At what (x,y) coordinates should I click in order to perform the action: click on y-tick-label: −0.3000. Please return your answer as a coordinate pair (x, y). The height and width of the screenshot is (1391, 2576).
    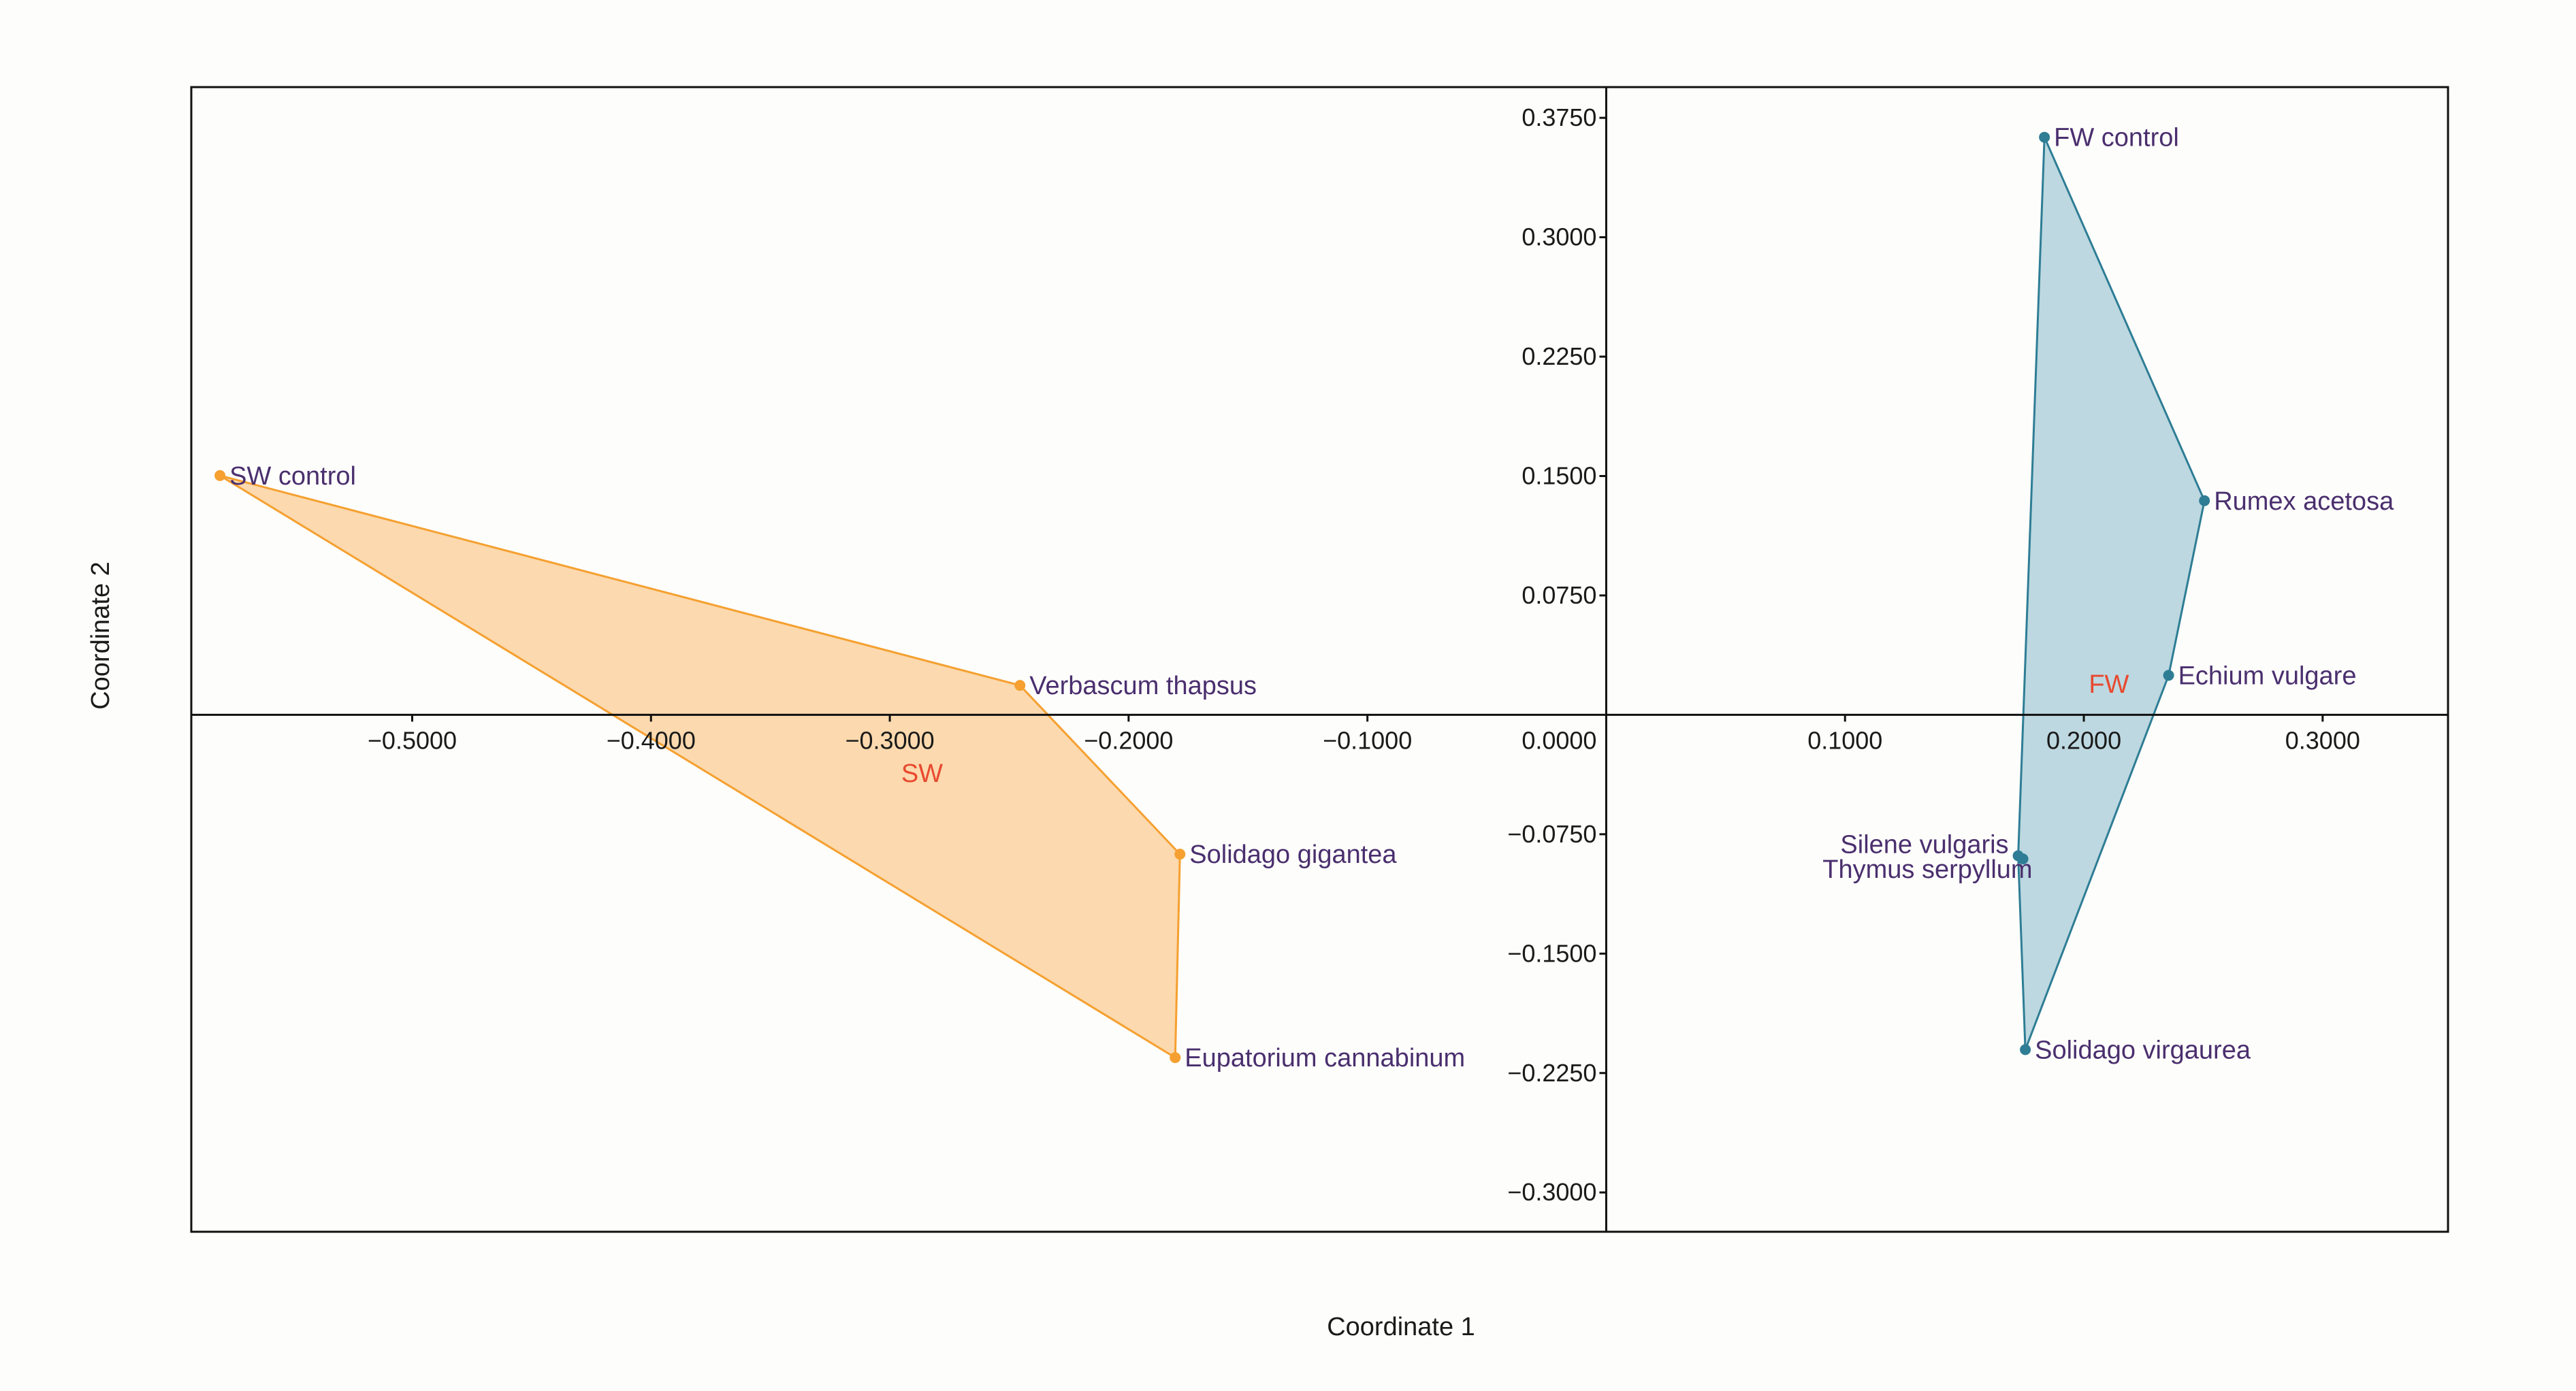
    Looking at the image, I should click on (1551, 1192).